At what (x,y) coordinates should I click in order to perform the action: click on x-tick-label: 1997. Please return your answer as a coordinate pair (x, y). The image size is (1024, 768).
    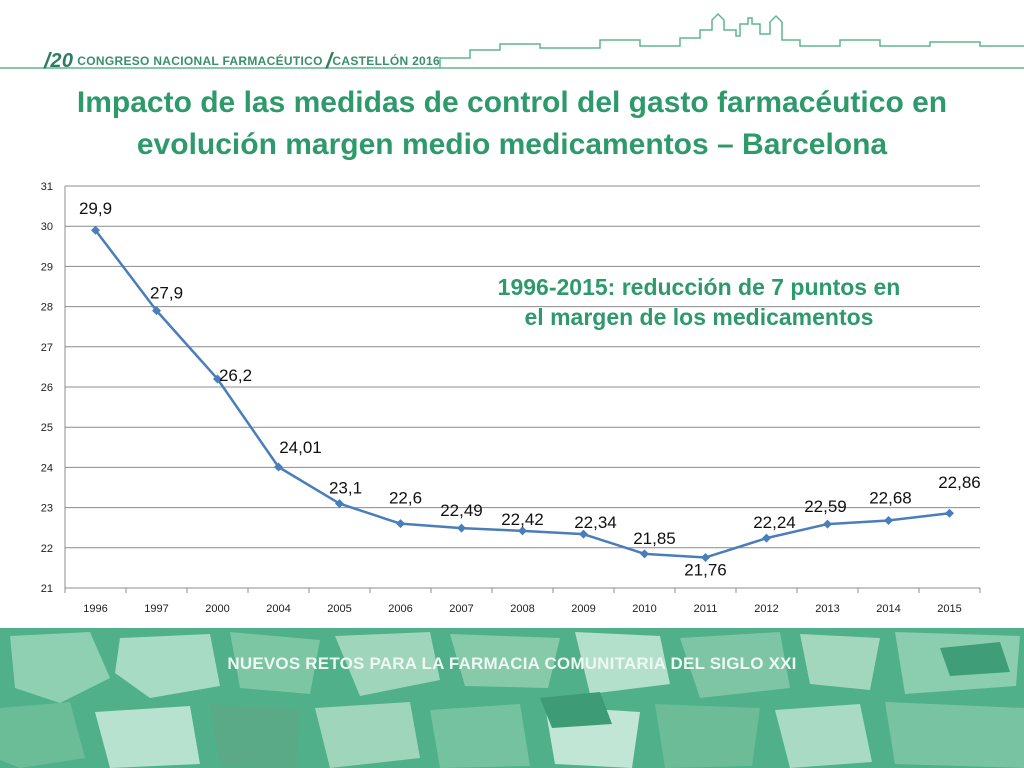
    Looking at the image, I should click on (156, 609).